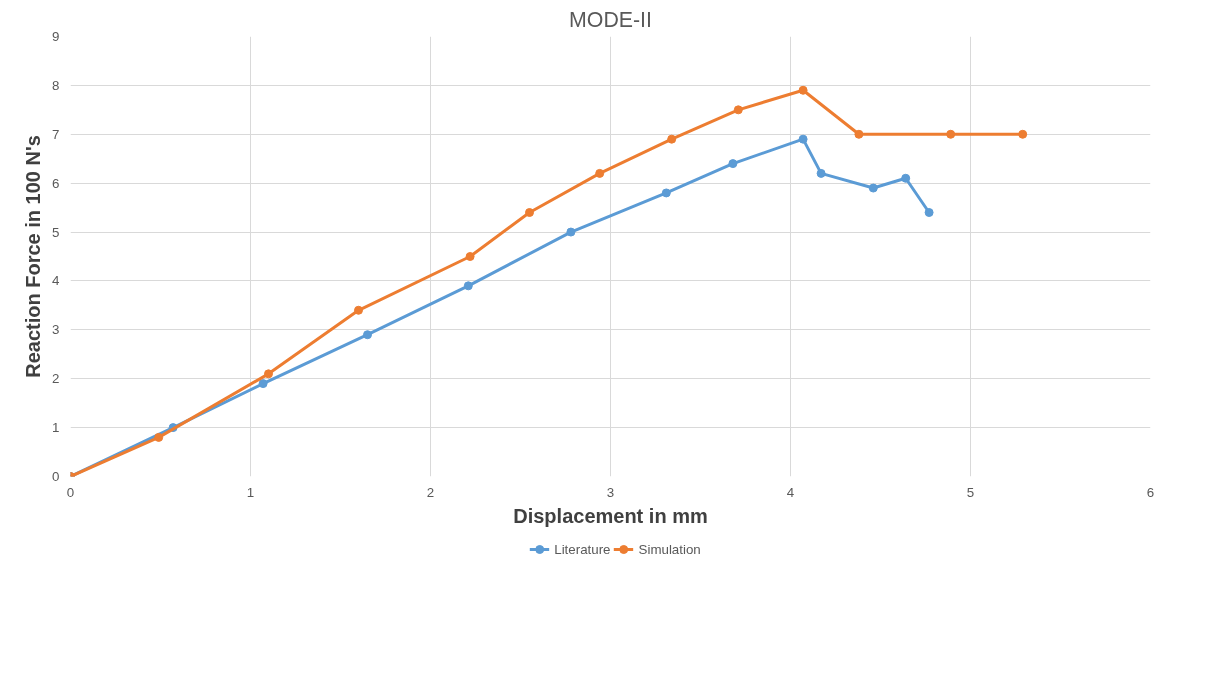 The image size is (1210, 694). Describe the element at coordinates (582, 549) in the screenshot. I see `legend-label: Literature` at that location.